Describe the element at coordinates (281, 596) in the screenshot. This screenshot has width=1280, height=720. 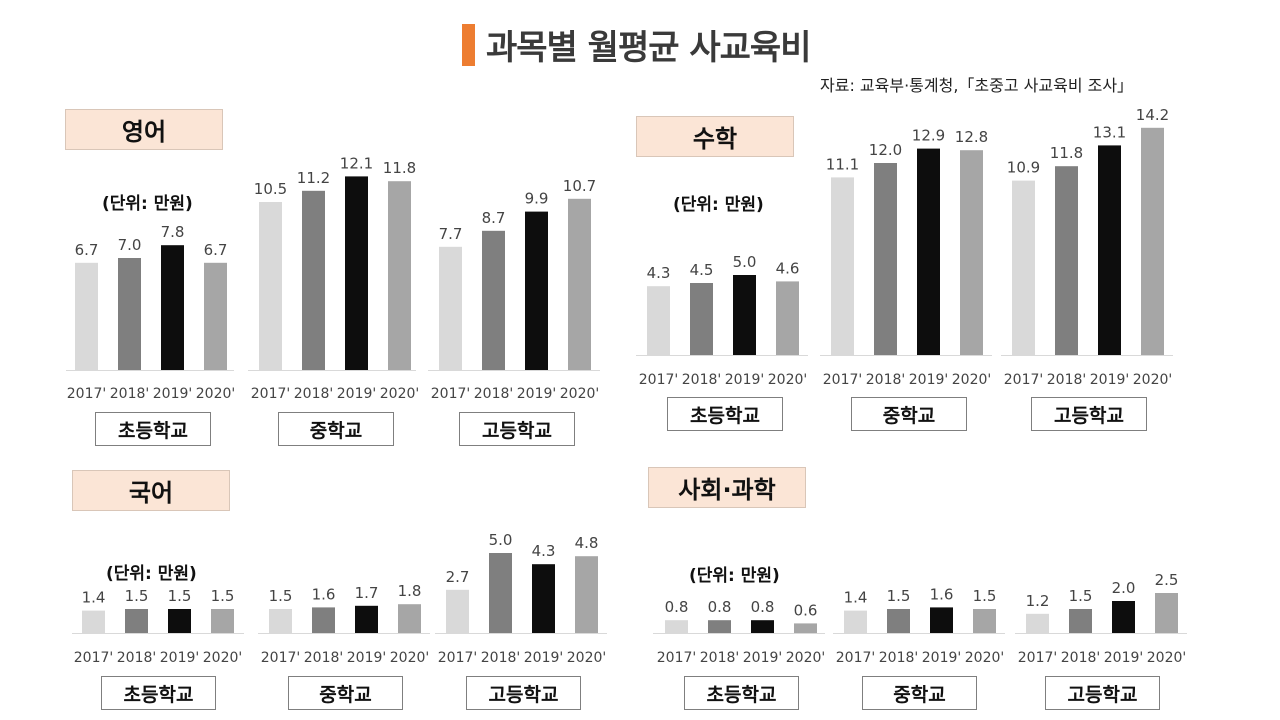
I see `korean-middle-value-label: 1.5` at that location.